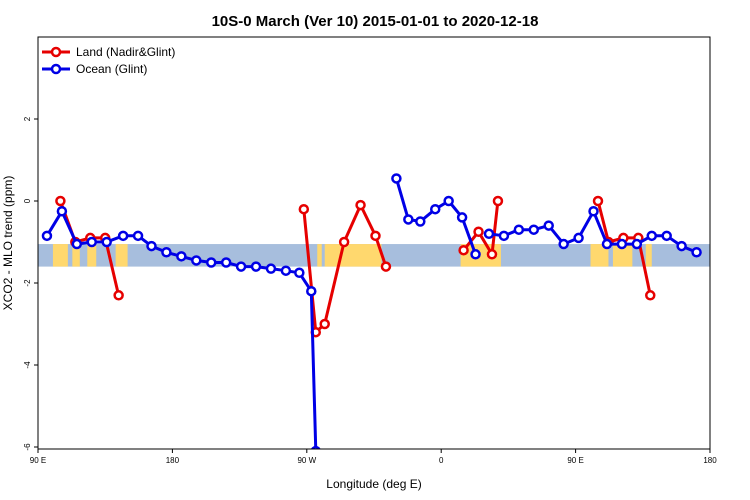 This screenshot has width=750, height=500. I want to click on legend-item-land: Land (Nadir&Glint), so click(108, 52).